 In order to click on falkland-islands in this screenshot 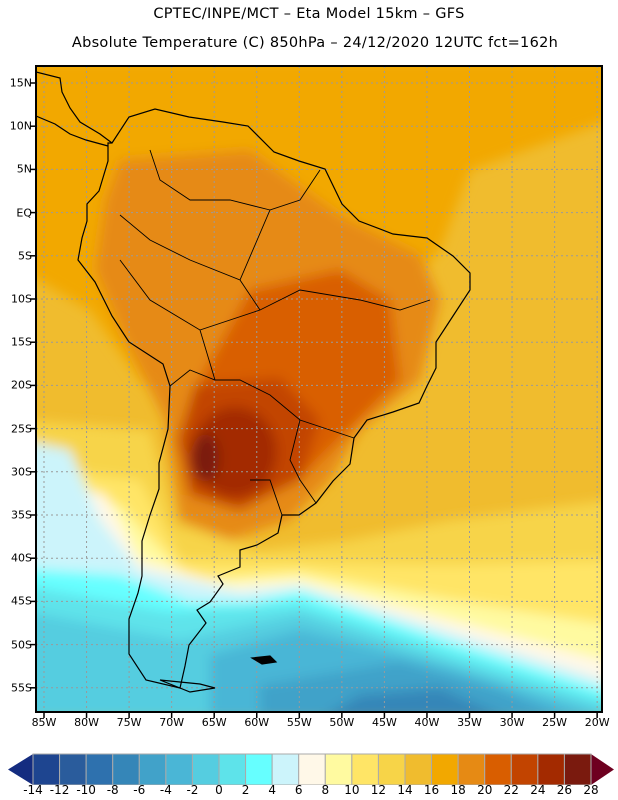, I will do `click(264, 660)`.